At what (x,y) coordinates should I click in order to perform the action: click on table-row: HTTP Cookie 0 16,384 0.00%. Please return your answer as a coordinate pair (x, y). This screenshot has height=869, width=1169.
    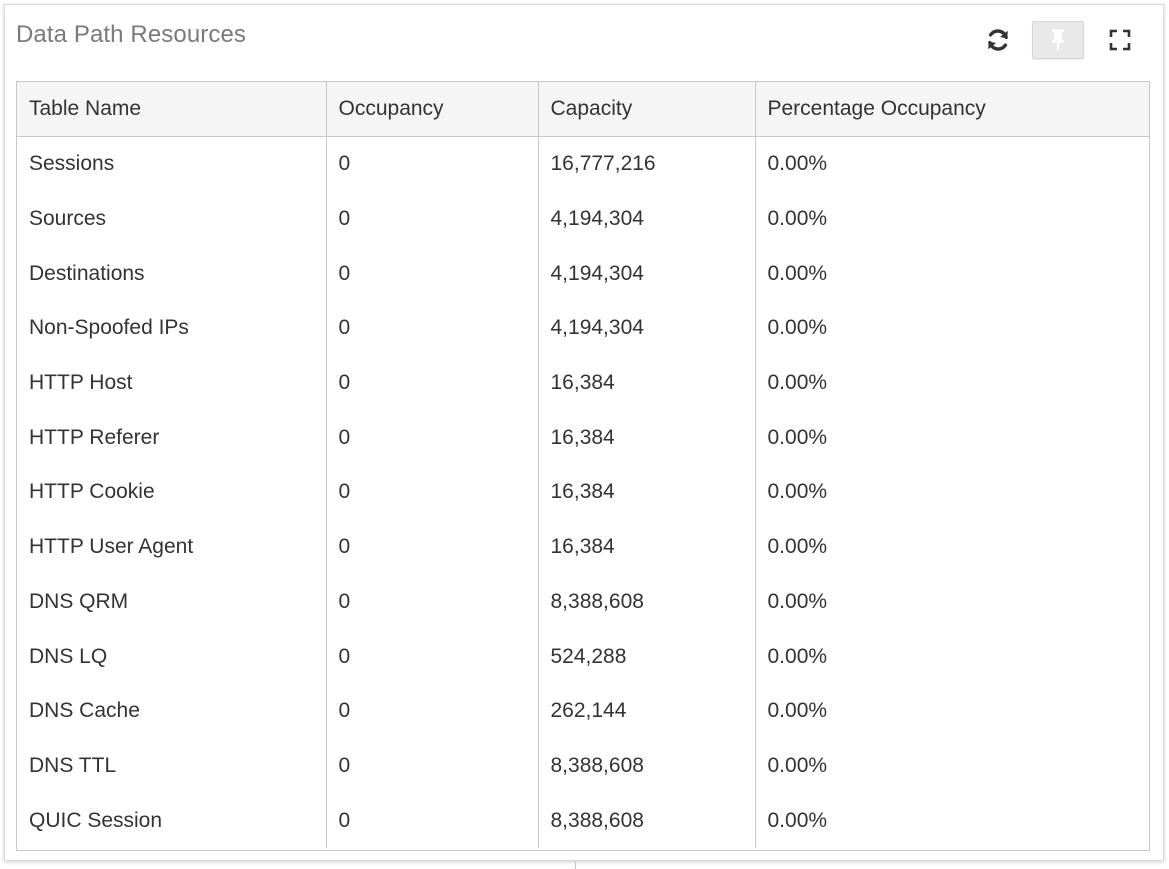
    Looking at the image, I should click on (583, 492).